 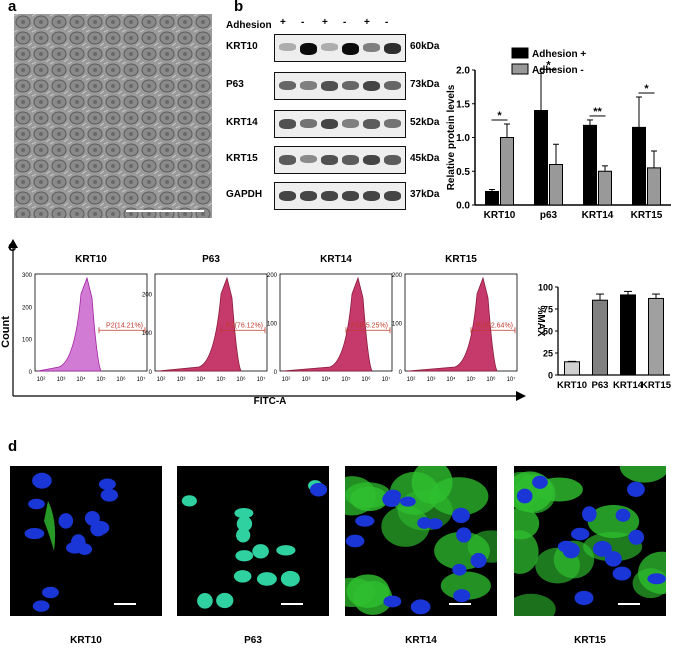 What do you see at coordinates (590, 640) in the screenshot?
I see `microscopy-caption: KRT15` at bounding box center [590, 640].